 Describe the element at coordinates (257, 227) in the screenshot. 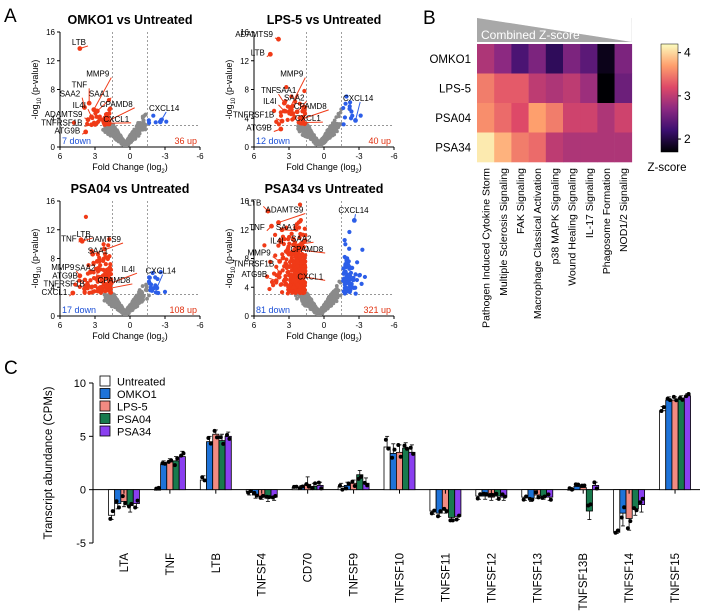

I see `gene-label: TNF` at that location.